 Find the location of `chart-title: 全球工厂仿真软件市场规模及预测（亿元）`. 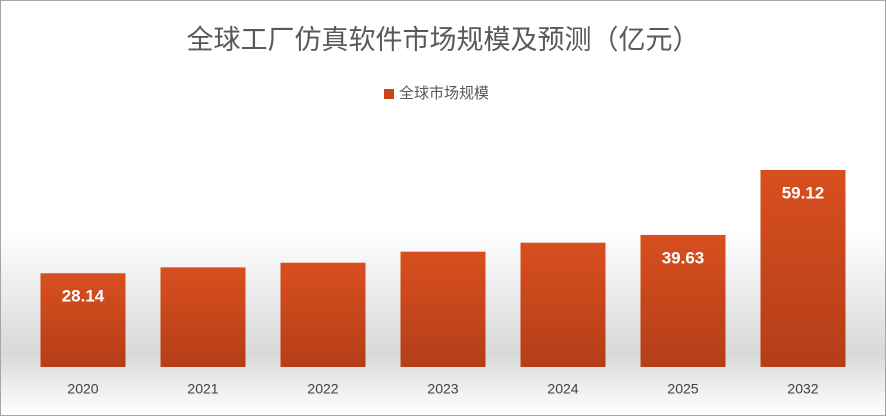

chart-title: 全球工厂仿真软件市场规模及预测（亿元） is located at coordinates (443, 40).